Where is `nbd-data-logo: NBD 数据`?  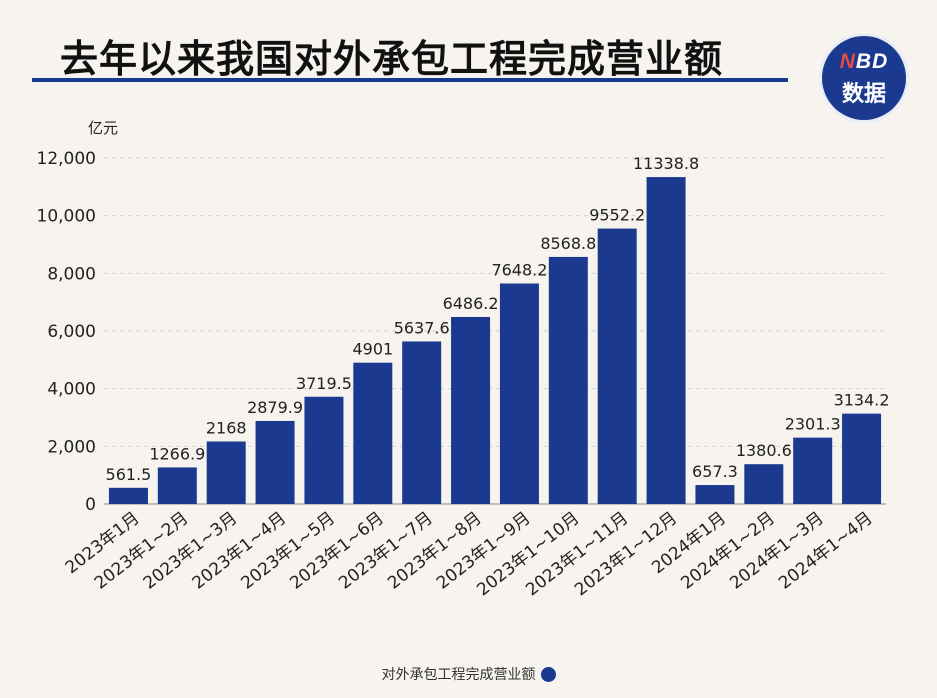
nbd-data-logo: NBD 数据 is located at coordinates (864, 78).